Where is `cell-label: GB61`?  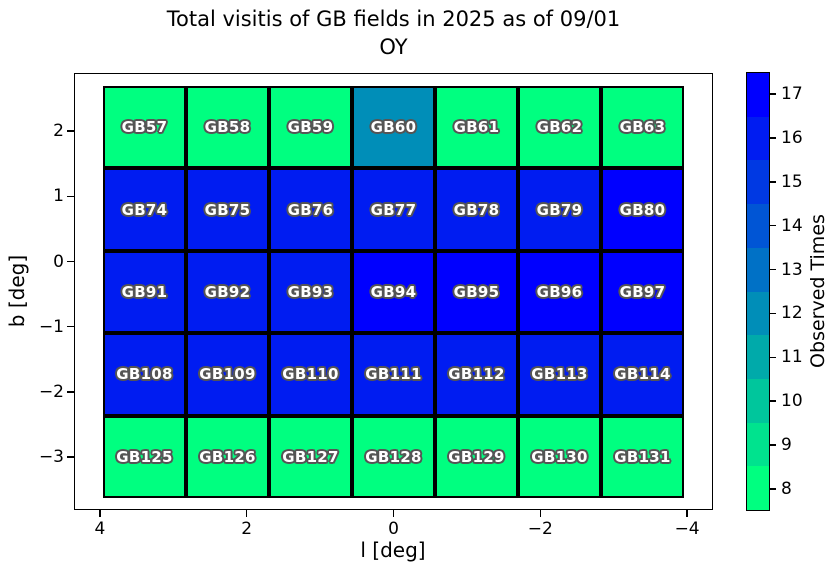 cell-label: GB61 is located at coordinates (476, 127).